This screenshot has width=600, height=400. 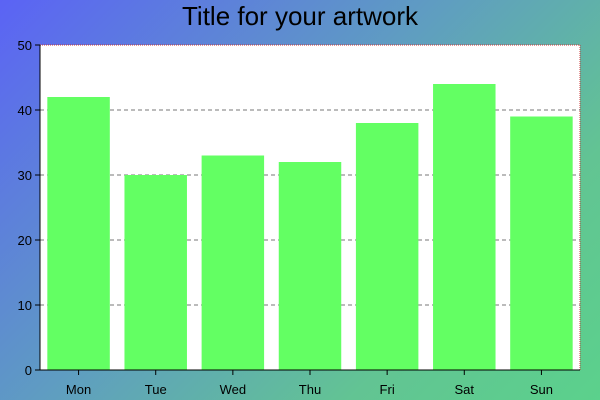 What do you see at coordinates (541, 389) in the screenshot?
I see `x-tick-label: Sun` at bounding box center [541, 389].